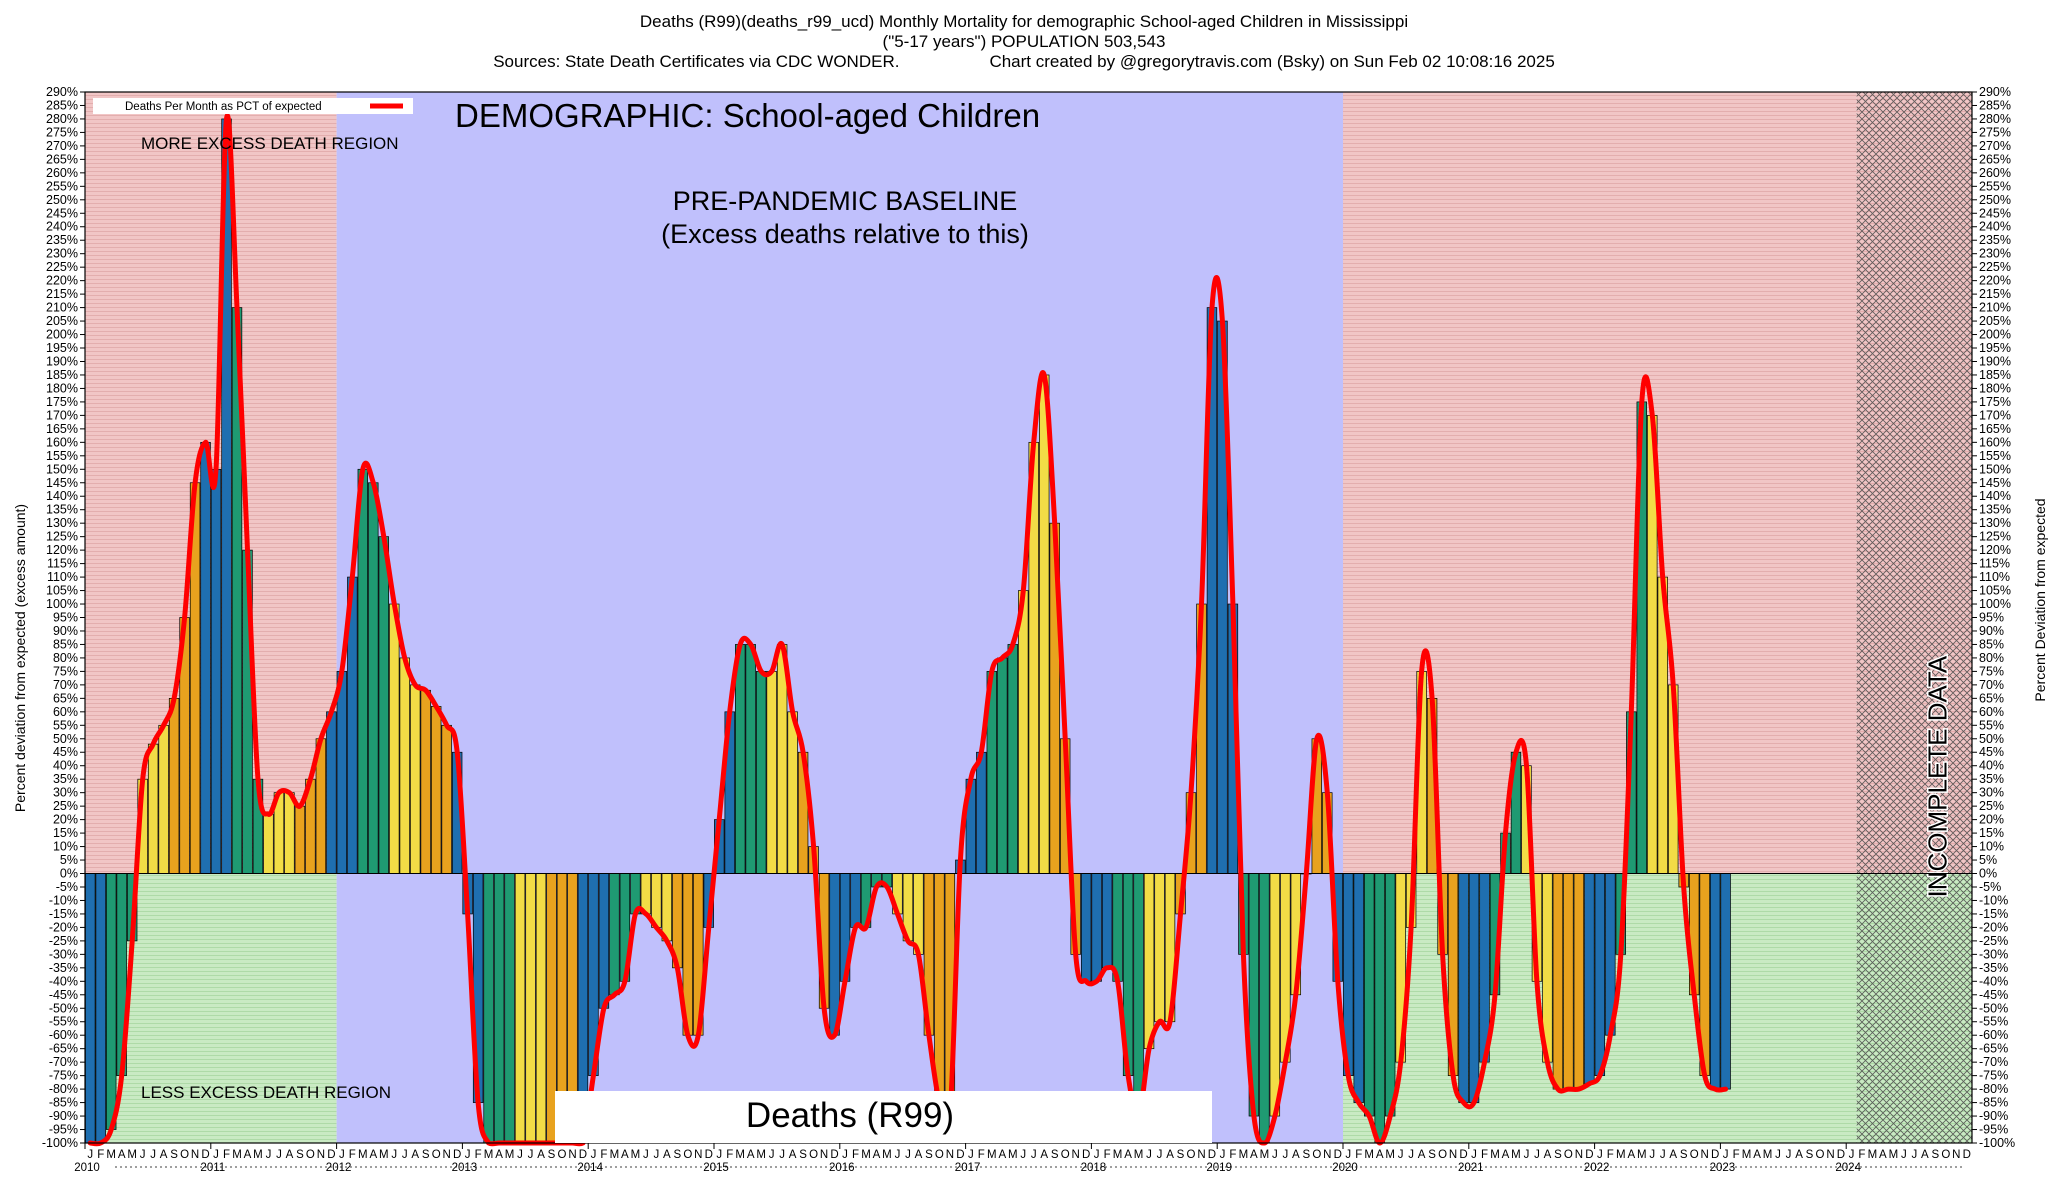  Describe the element at coordinates (1993, 995) in the screenshot. I see `y-tick-label-right: -45%` at that location.